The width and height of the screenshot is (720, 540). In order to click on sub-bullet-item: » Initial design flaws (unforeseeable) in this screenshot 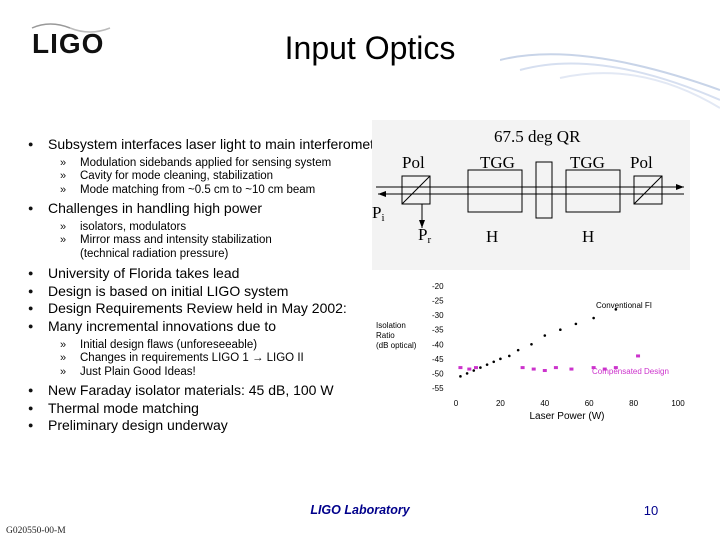, I will do `click(208, 346)`.